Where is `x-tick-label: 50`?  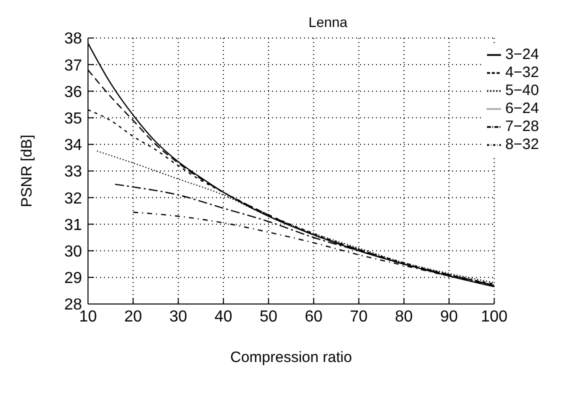 x-tick-label: 50 is located at coordinates (269, 317).